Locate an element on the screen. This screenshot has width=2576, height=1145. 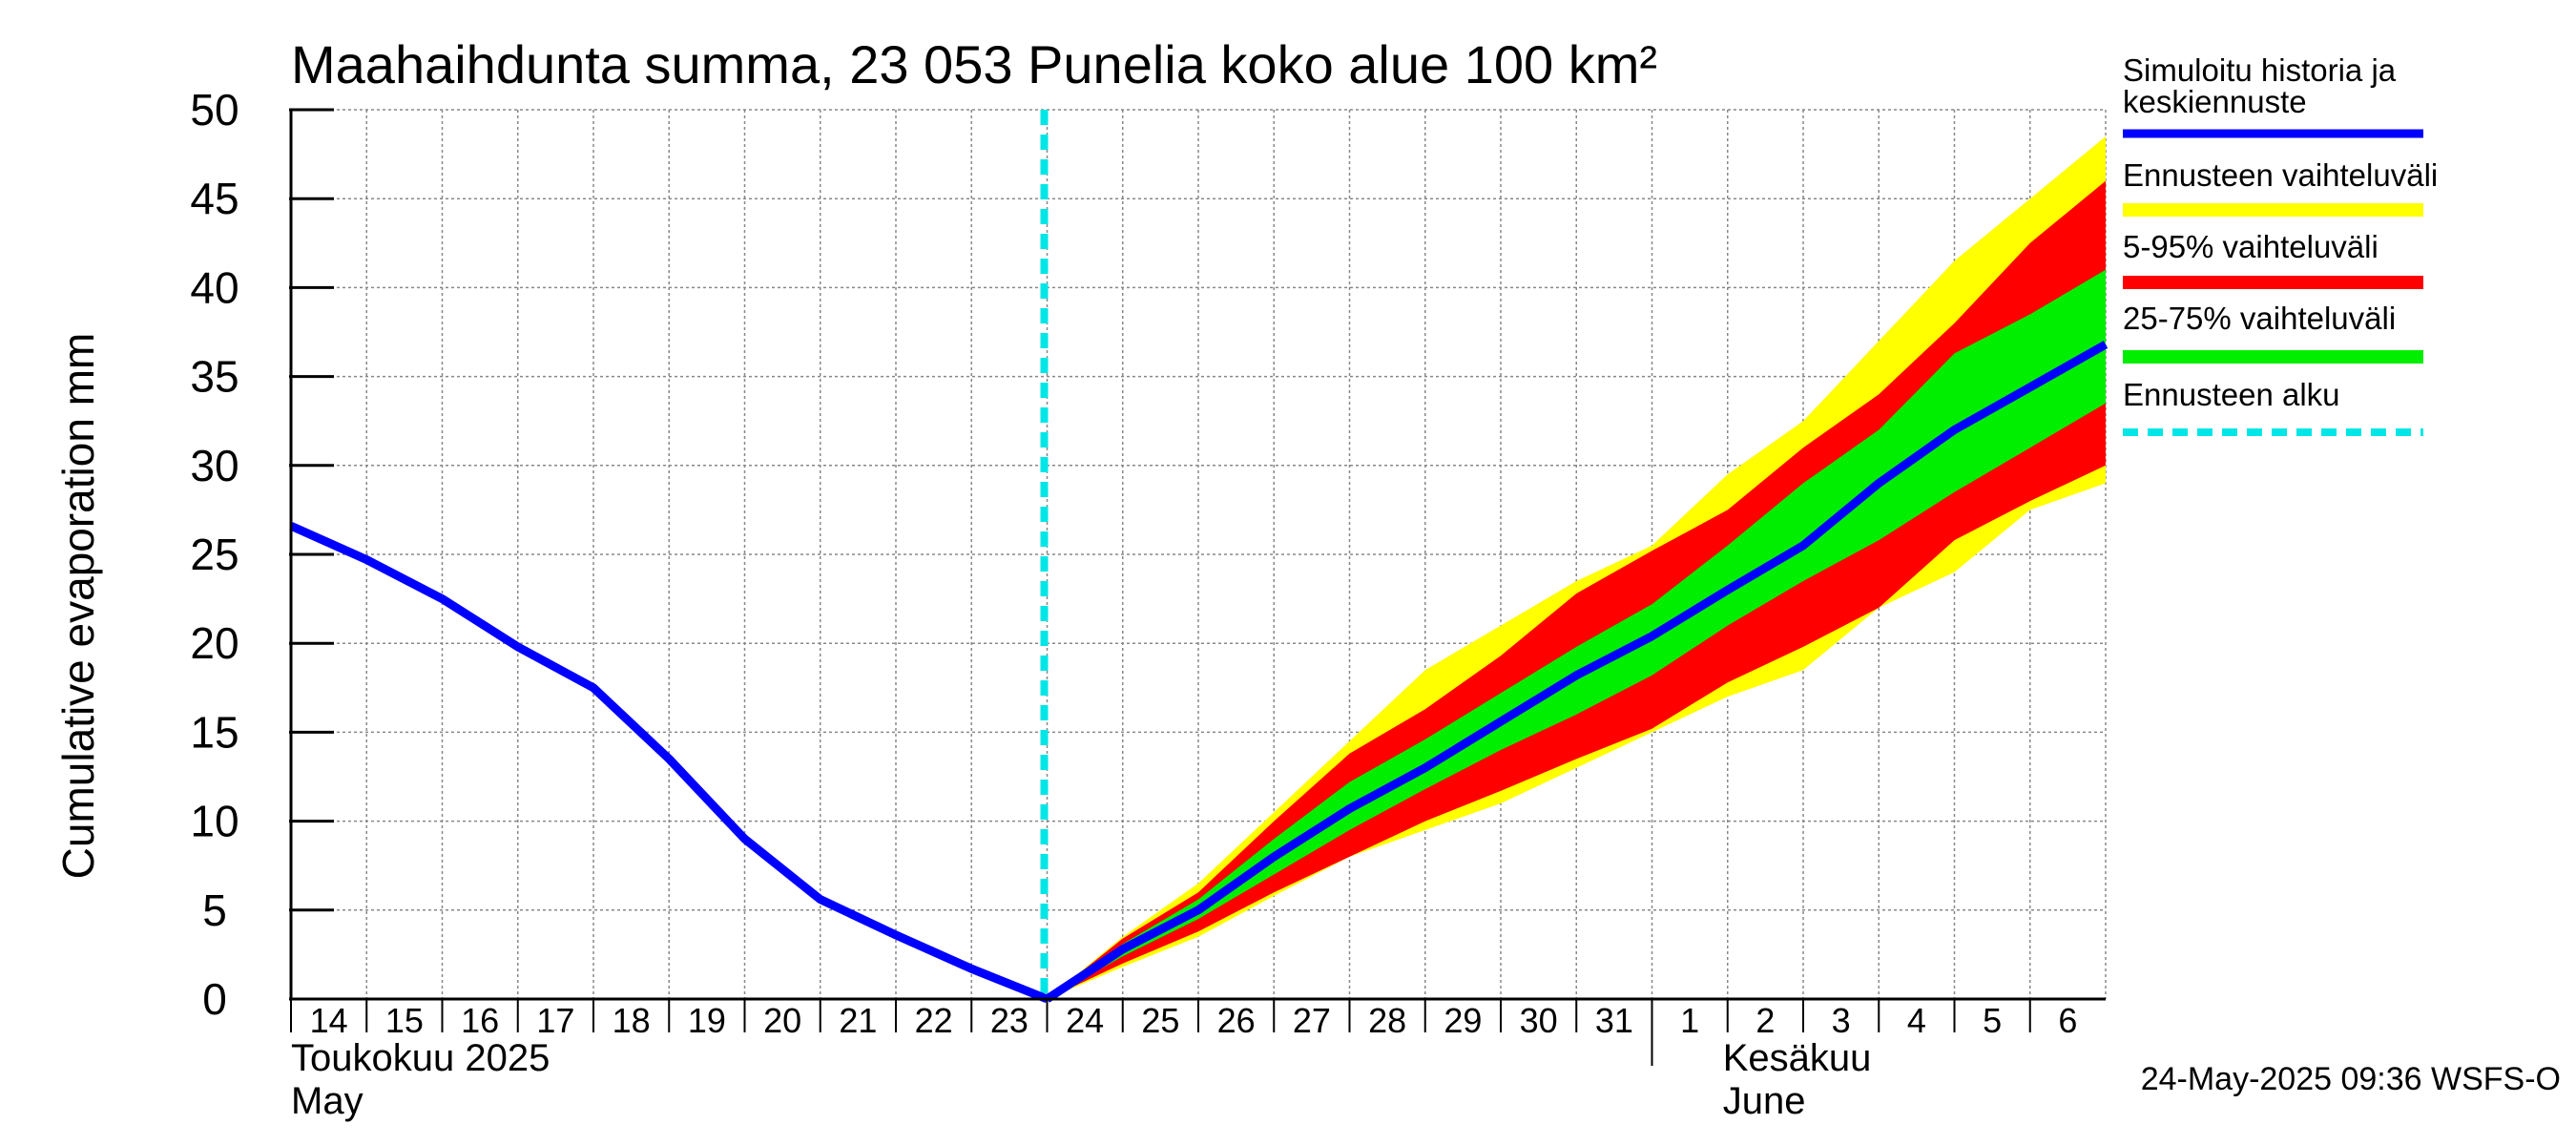
x-tick-label: 18 is located at coordinates (632, 1021).